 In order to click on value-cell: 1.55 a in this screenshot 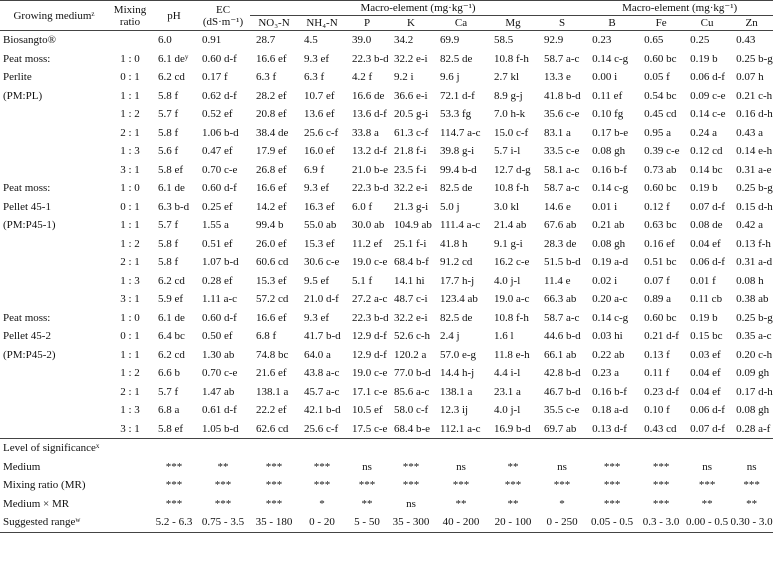, I will do `click(223, 225)`.